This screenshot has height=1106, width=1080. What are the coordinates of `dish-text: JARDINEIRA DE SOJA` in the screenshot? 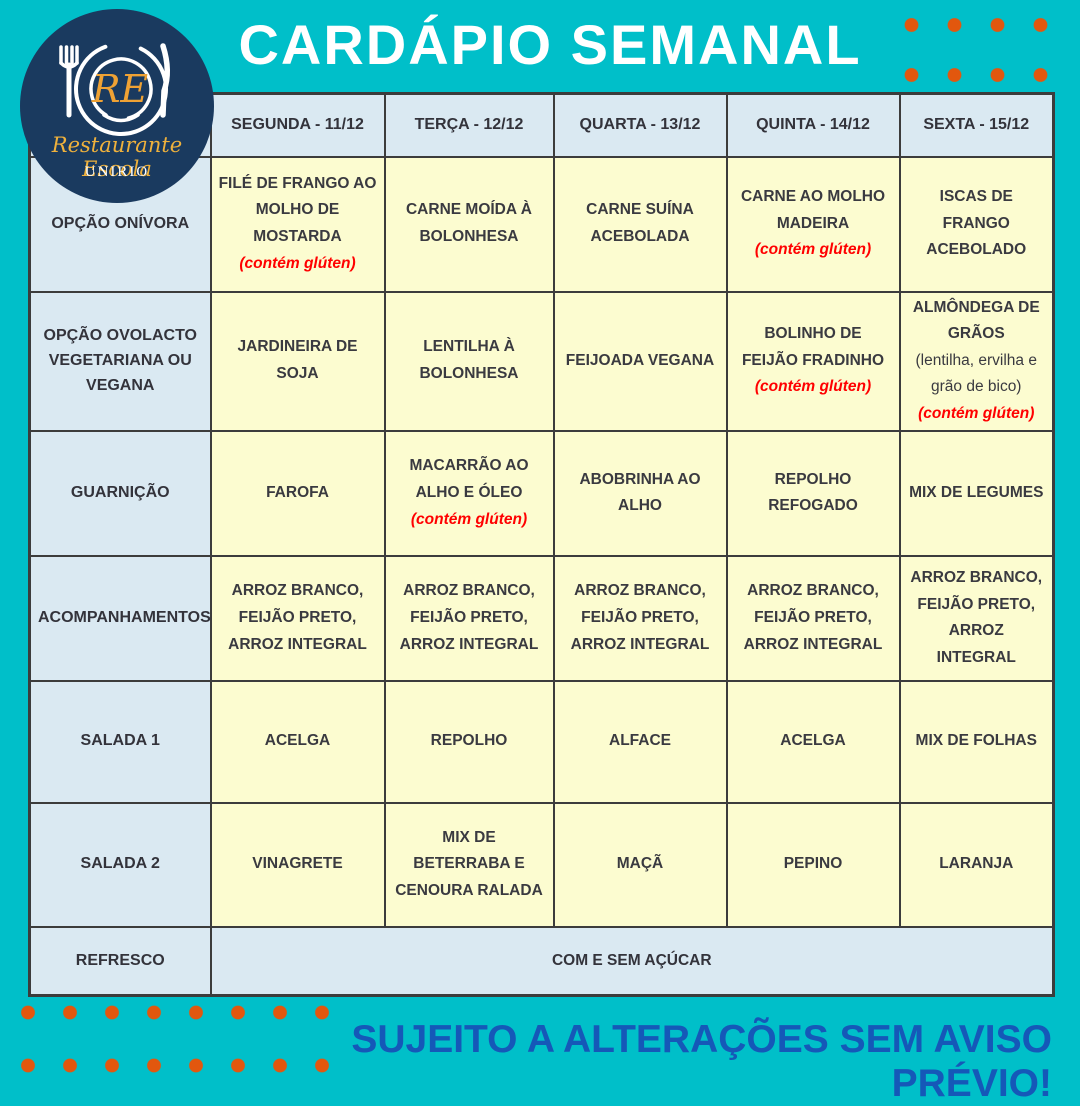 It's located at (297, 360).